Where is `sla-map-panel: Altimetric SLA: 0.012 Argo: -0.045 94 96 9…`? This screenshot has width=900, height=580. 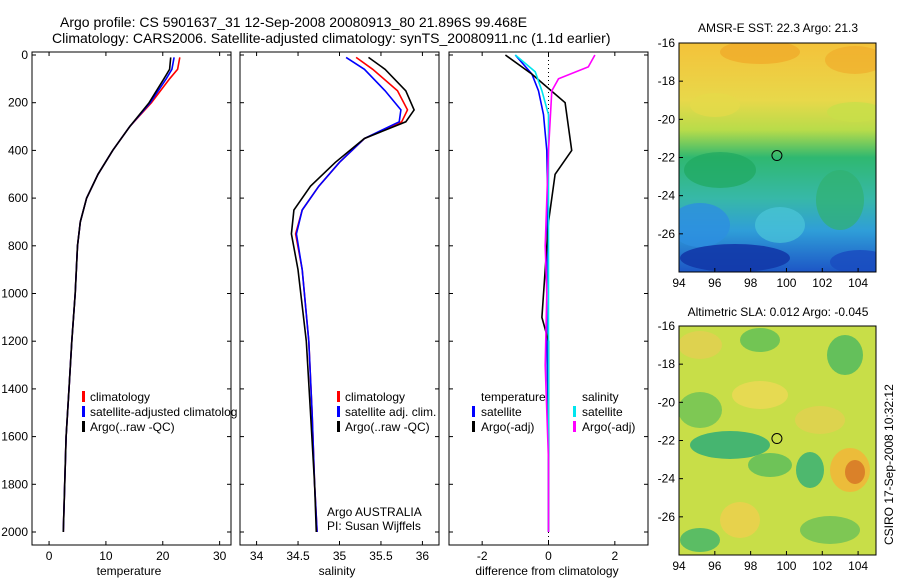
sla-map-panel: Altimetric SLA: 0.012 Argo: -0.045 94 96 9… is located at coordinates (767, 439).